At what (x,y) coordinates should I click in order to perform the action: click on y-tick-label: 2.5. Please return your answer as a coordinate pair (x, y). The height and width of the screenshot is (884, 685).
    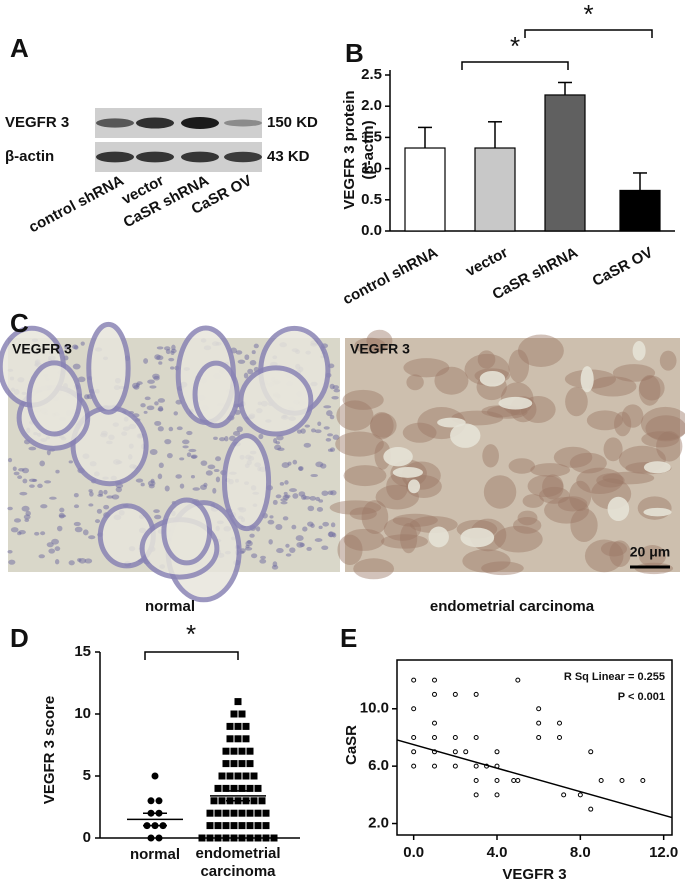
    Looking at the image, I should click on (371, 74).